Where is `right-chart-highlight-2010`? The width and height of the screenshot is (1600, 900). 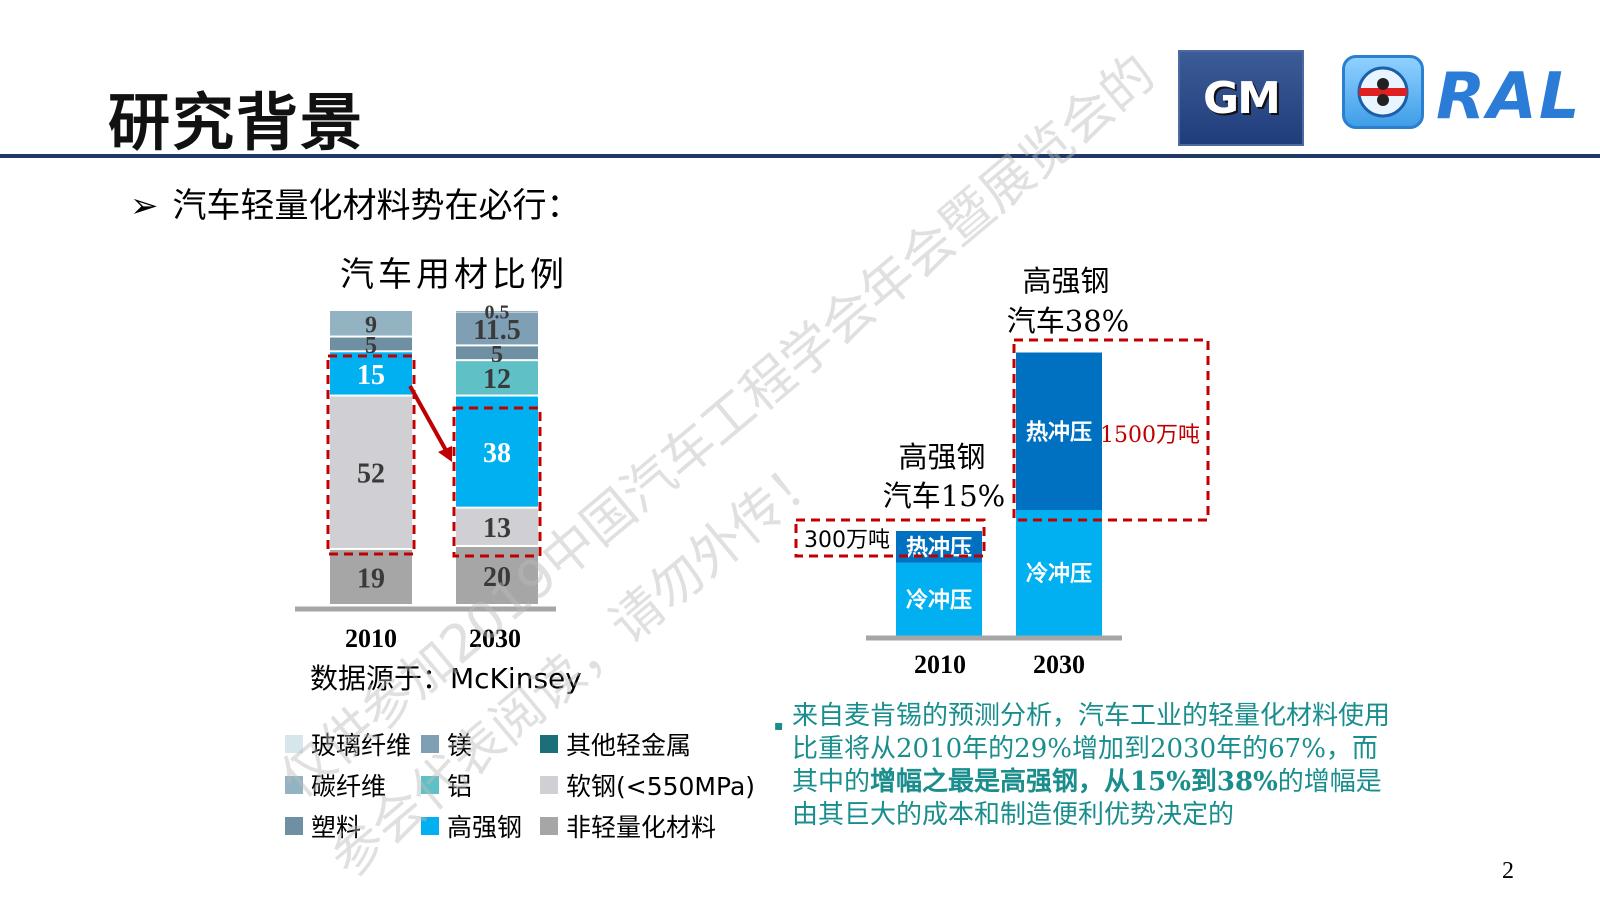 right-chart-highlight-2010 is located at coordinates (890, 538).